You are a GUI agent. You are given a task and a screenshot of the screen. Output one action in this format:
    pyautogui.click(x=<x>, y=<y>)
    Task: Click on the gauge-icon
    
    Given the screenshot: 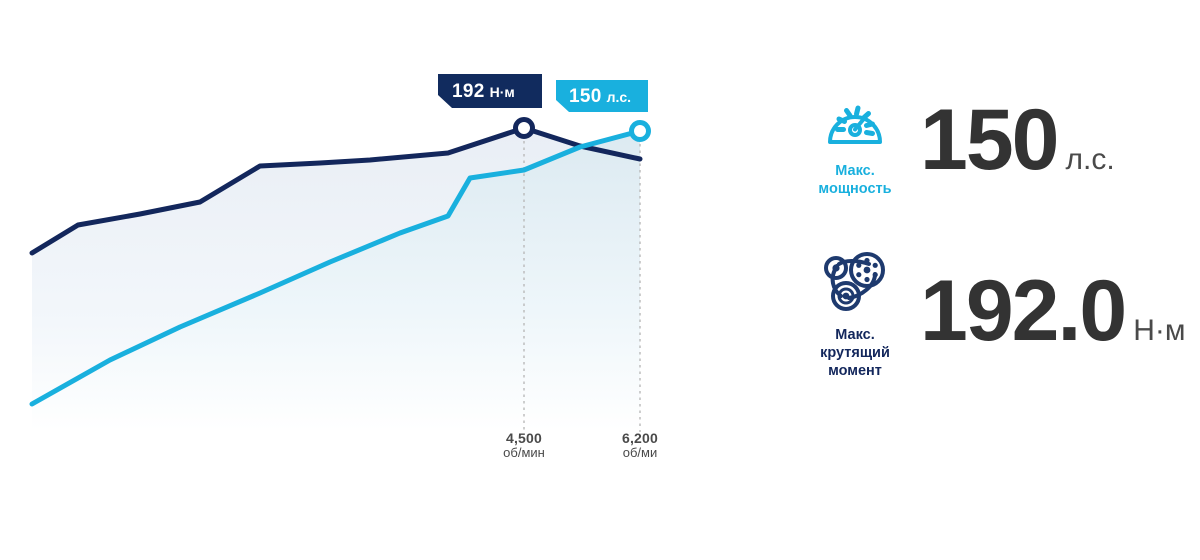 What is the action you would take?
    pyautogui.click(x=855, y=124)
    